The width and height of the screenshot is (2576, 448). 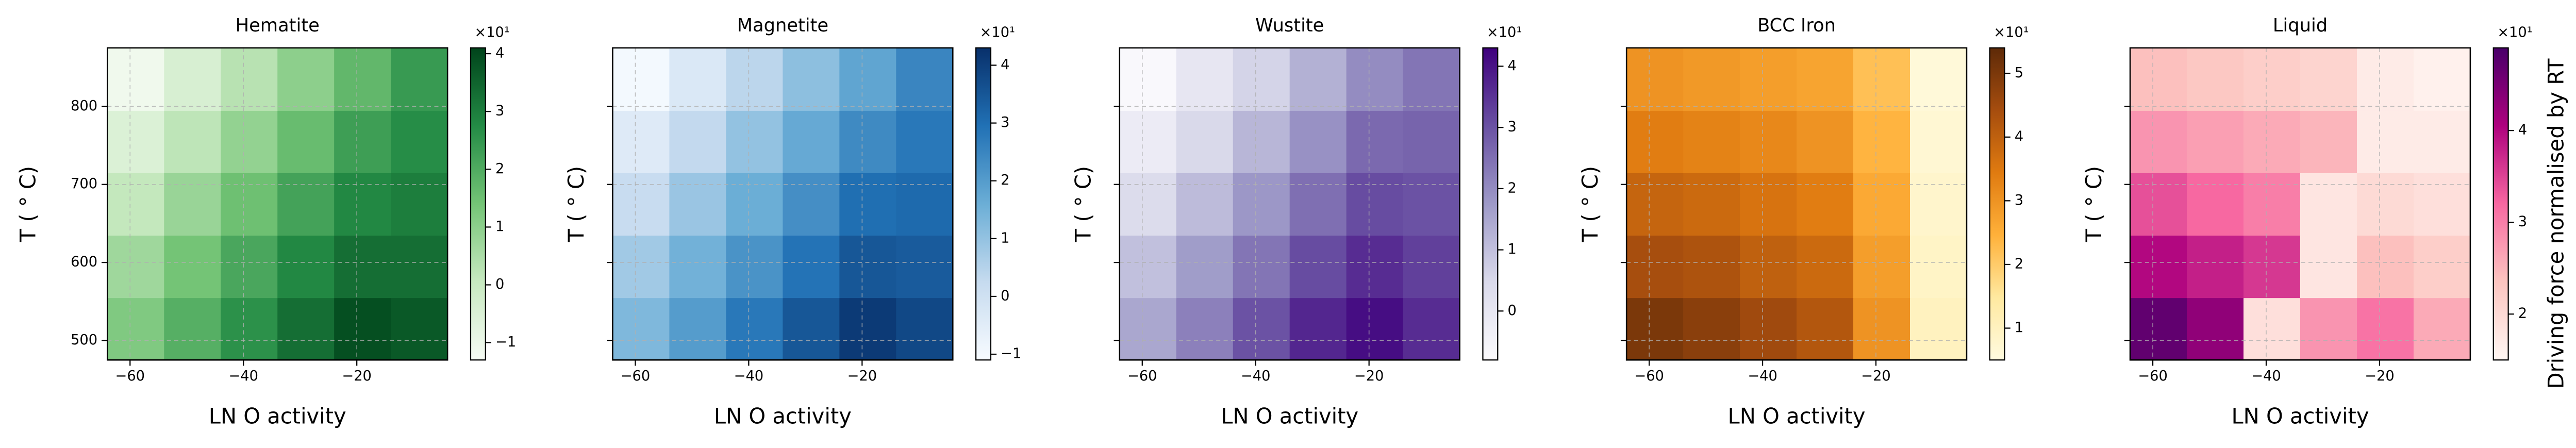 What do you see at coordinates (1005, 180) in the screenshot?
I see `colorbar-tick-label: 2` at bounding box center [1005, 180].